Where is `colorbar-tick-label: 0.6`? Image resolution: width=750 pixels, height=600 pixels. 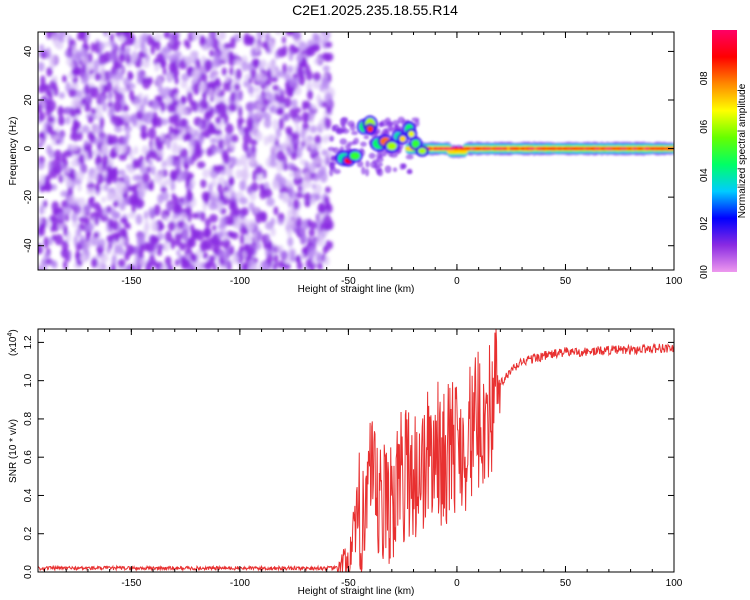 colorbar-tick-label: 0.6 is located at coordinates (704, 126).